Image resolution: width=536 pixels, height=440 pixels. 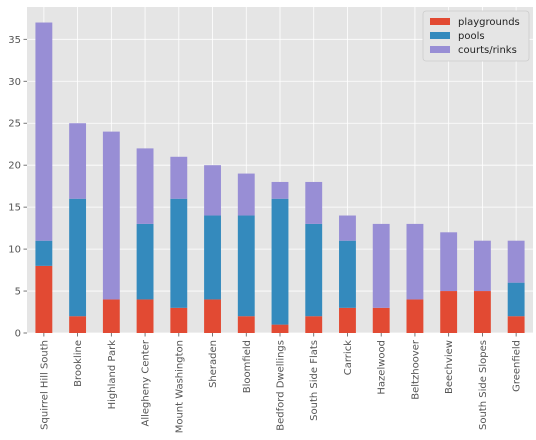 I want to click on x-tick-label: Sheraden, so click(x=213, y=364).